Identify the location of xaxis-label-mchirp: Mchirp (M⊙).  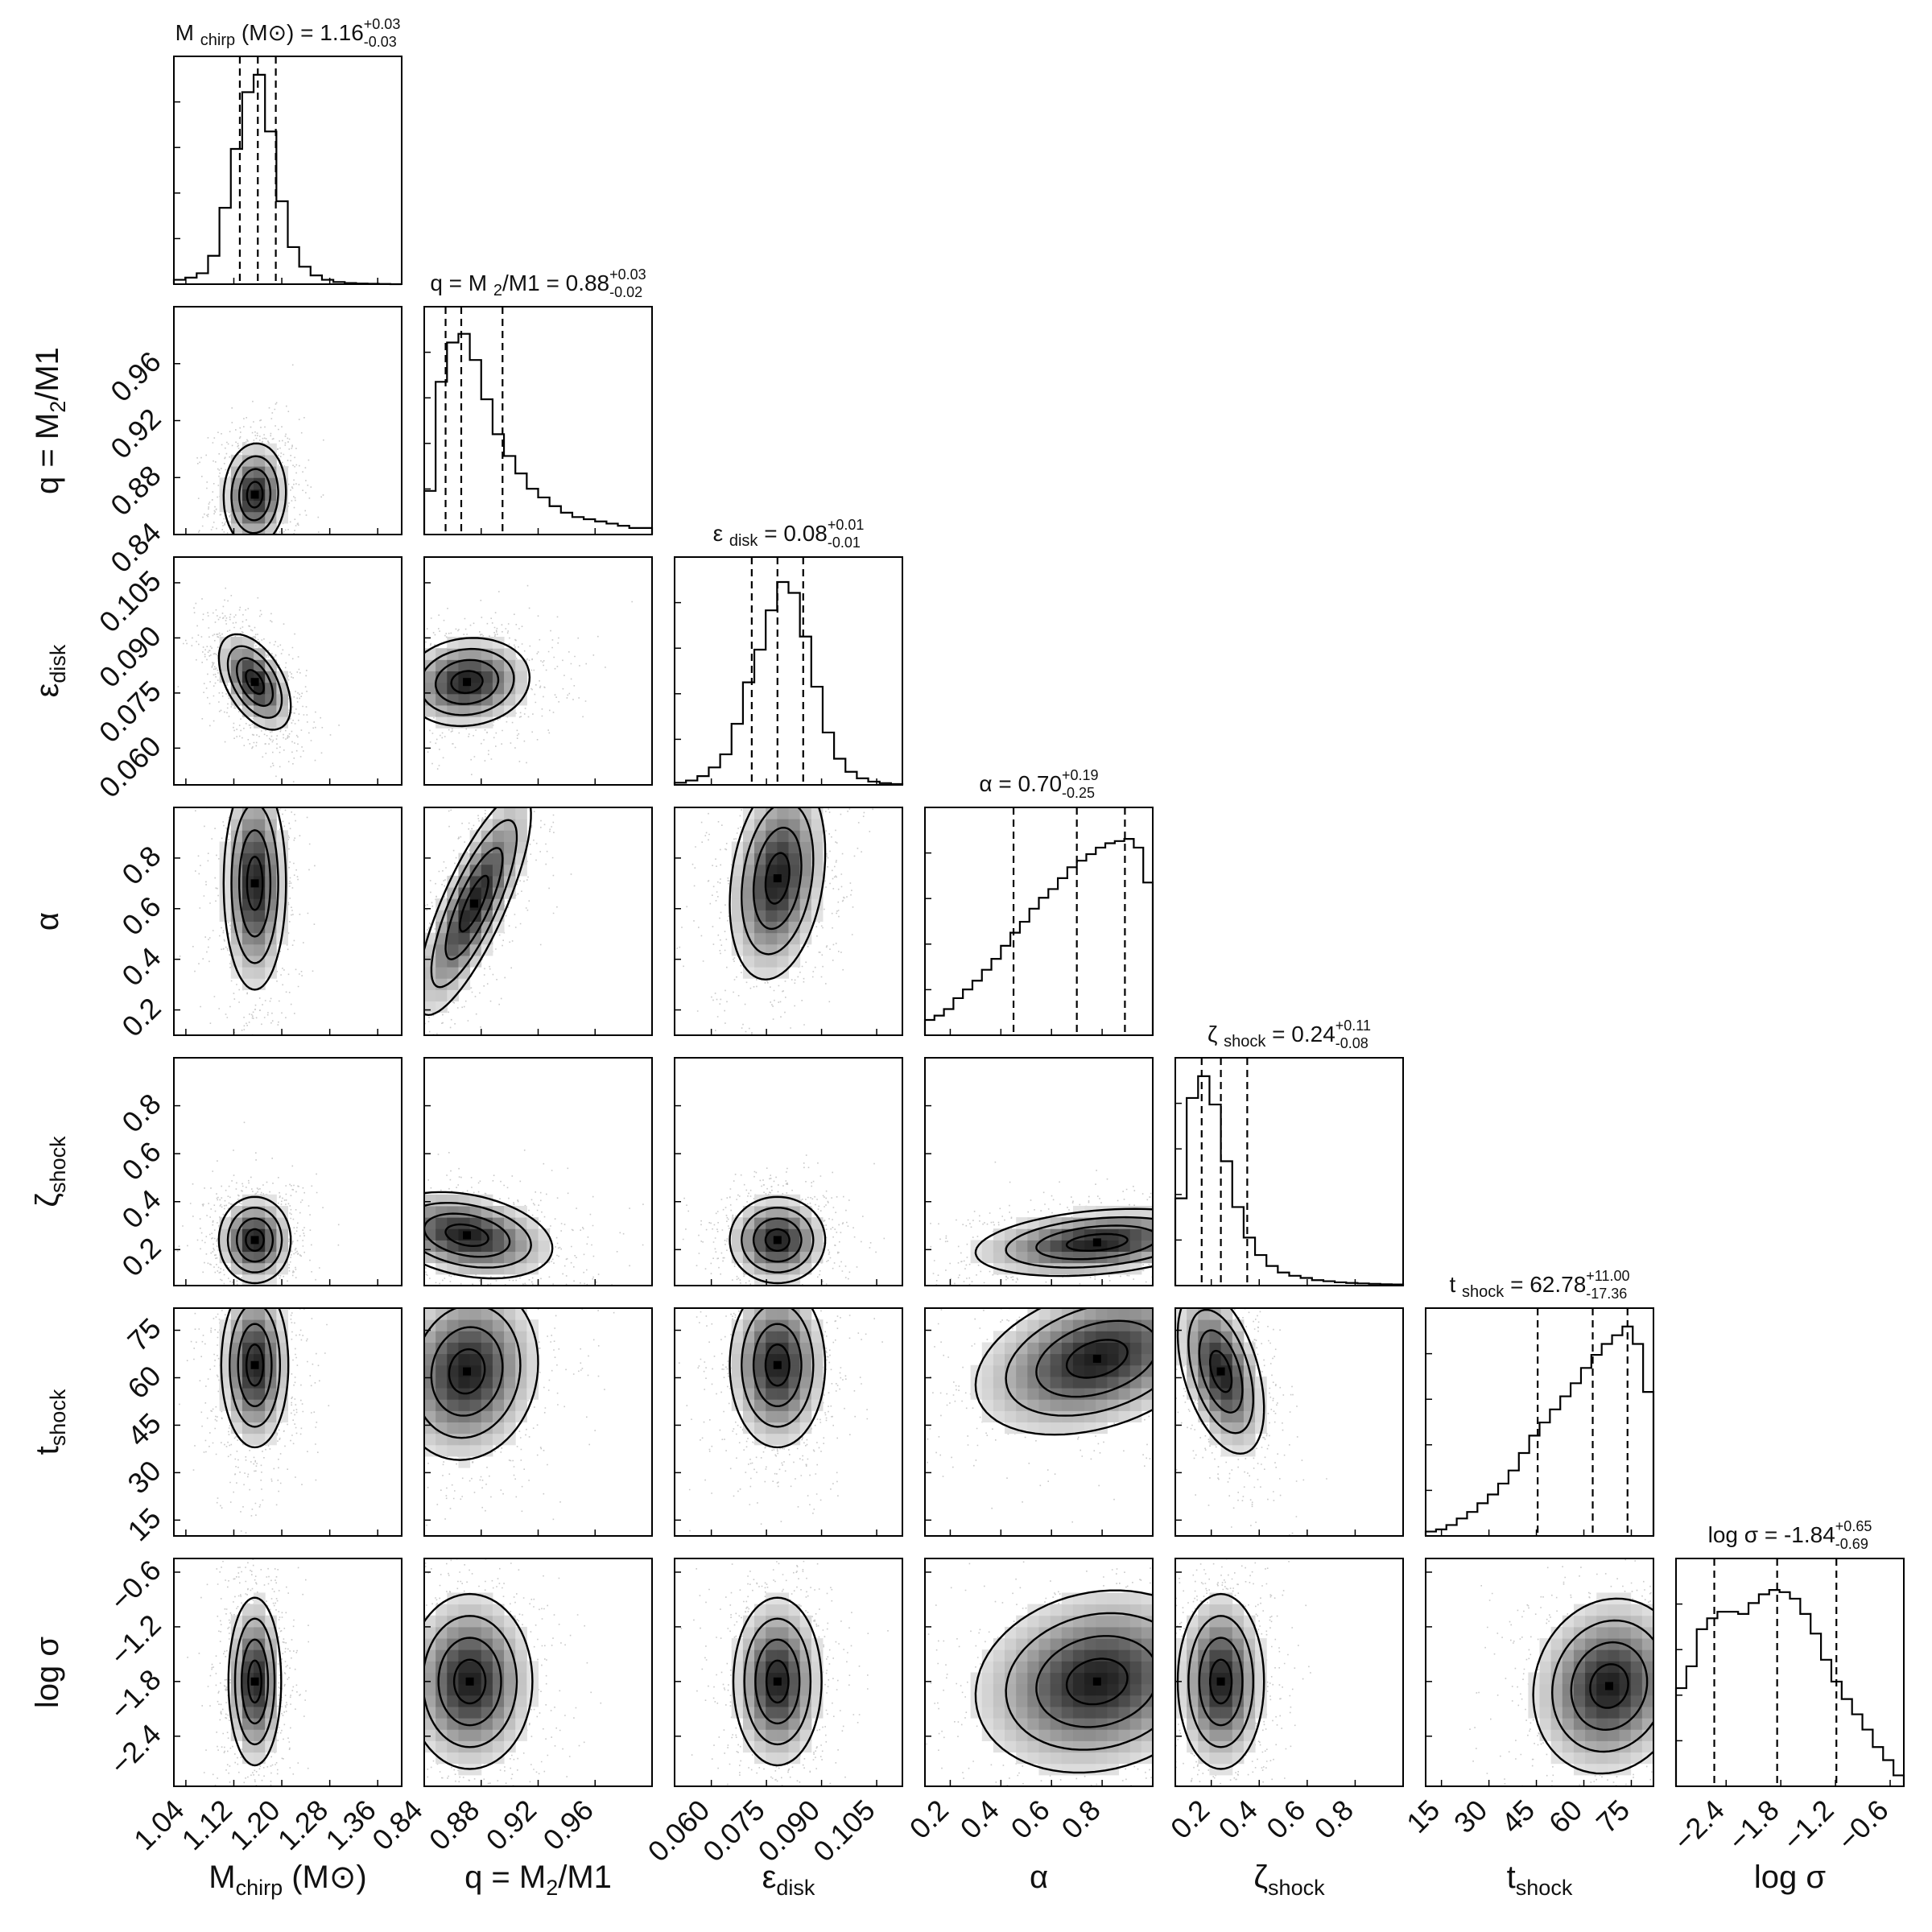
(287, 1880).